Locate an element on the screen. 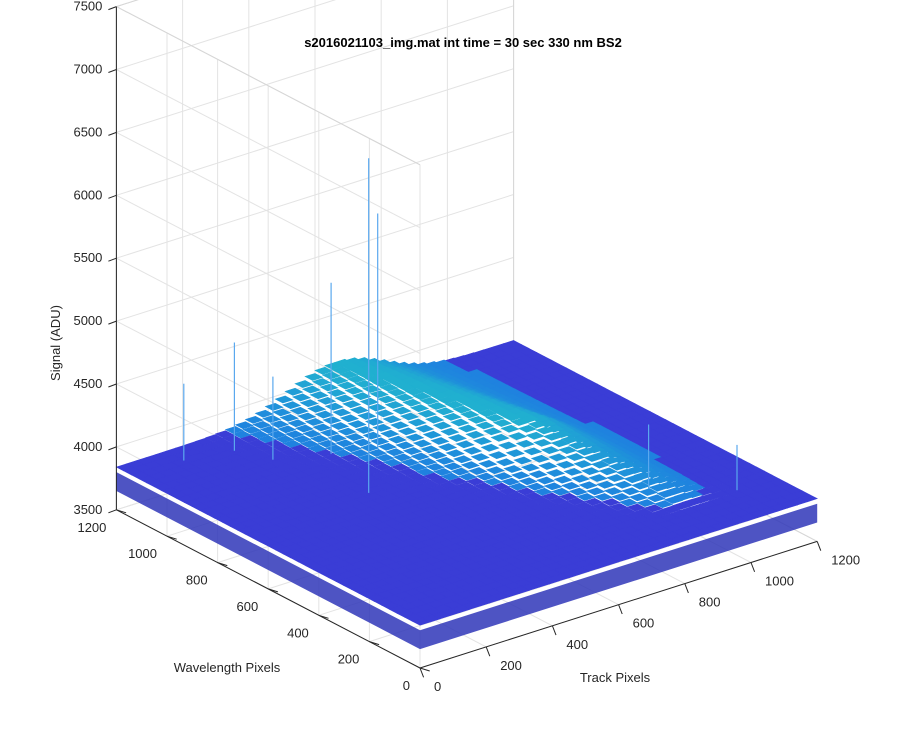 This screenshot has height=750, width=900. back-wall-grid-line is located at coordinates (315, 132).